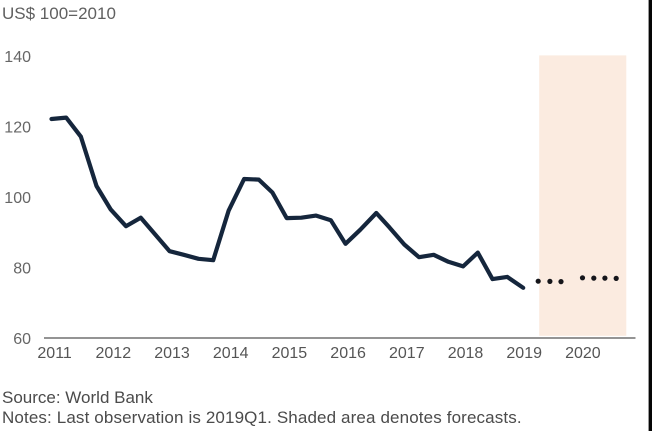 The image size is (652, 431). What do you see at coordinates (290, 353) in the screenshot?
I see `svg-text: 2015` at bounding box center [290, 353].